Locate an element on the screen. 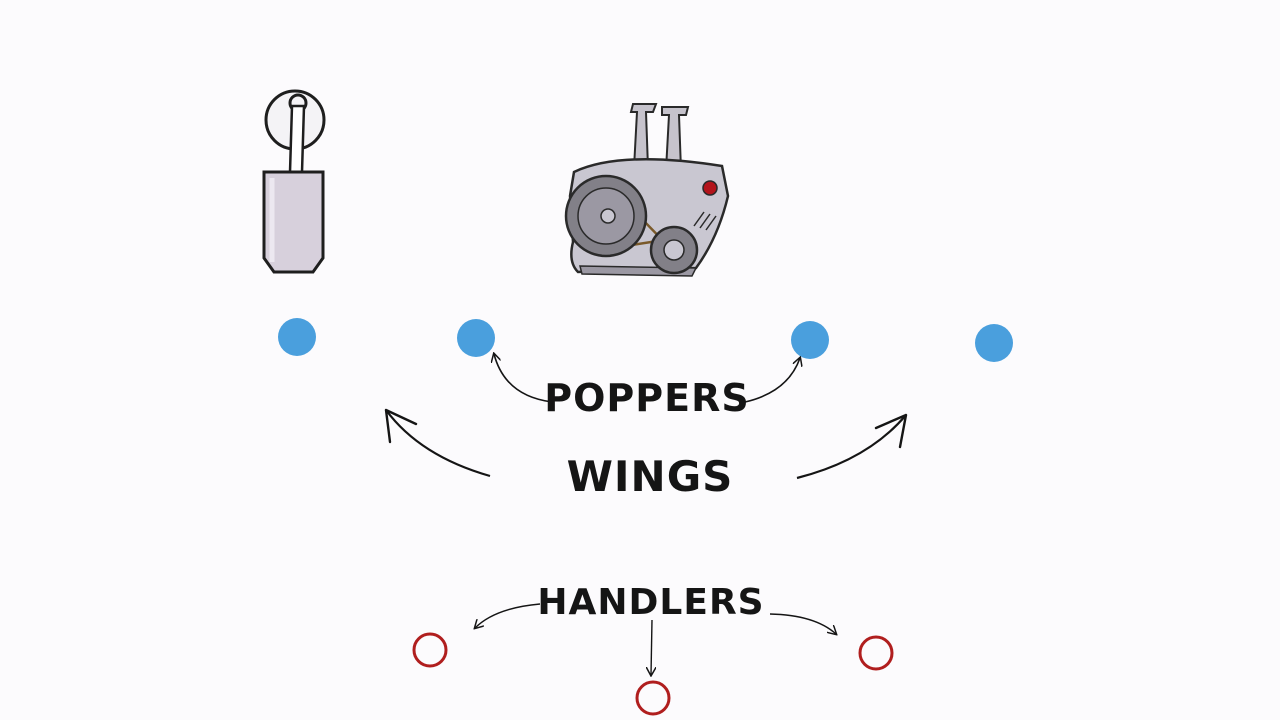 This screenshot has height=720, width=1280. handlers-arrow-right is located at coordinates (802, 623).